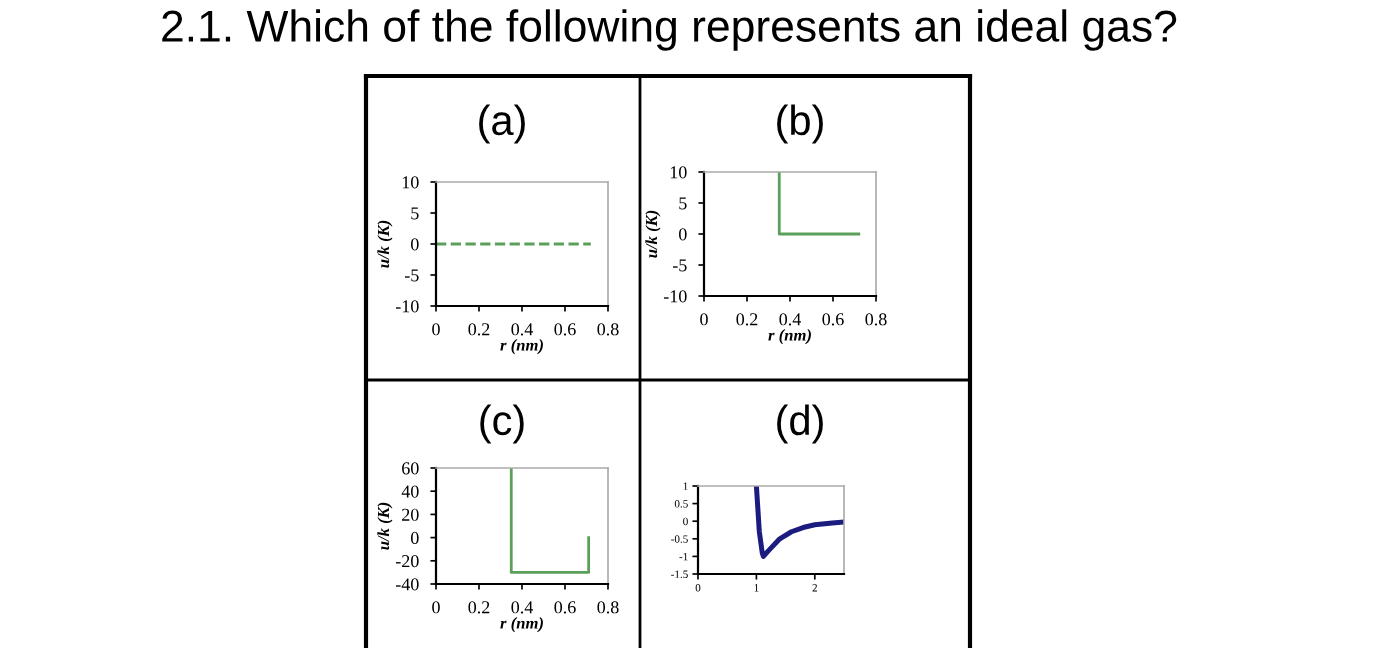 This screenshot has width=1400, height=648. What do you see at coordinates (800, 424) in the screenshot?
I see `chart-title: (d)` at bounding box center [800, 424].